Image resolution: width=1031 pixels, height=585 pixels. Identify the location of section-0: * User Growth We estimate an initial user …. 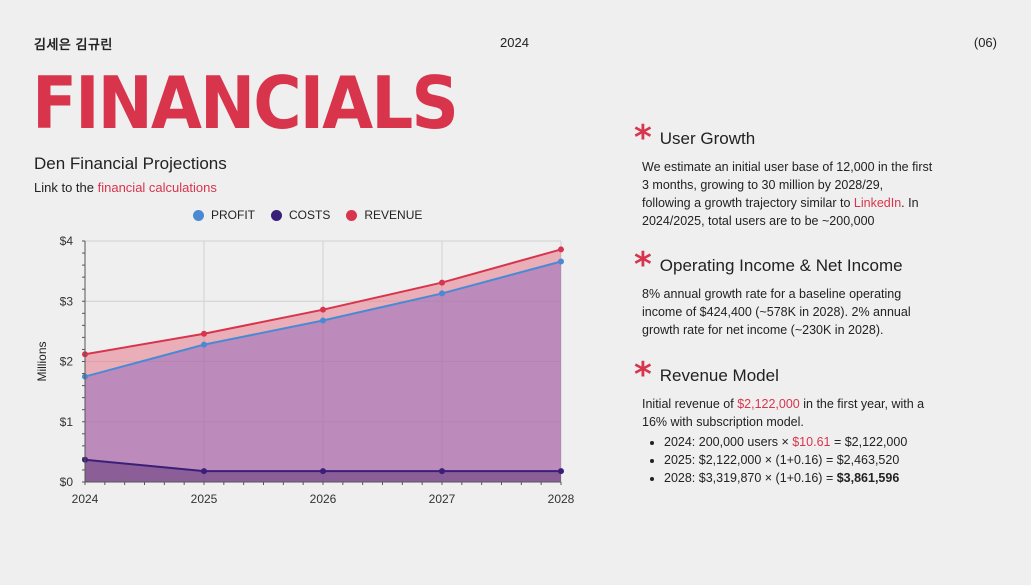
(784, 174).